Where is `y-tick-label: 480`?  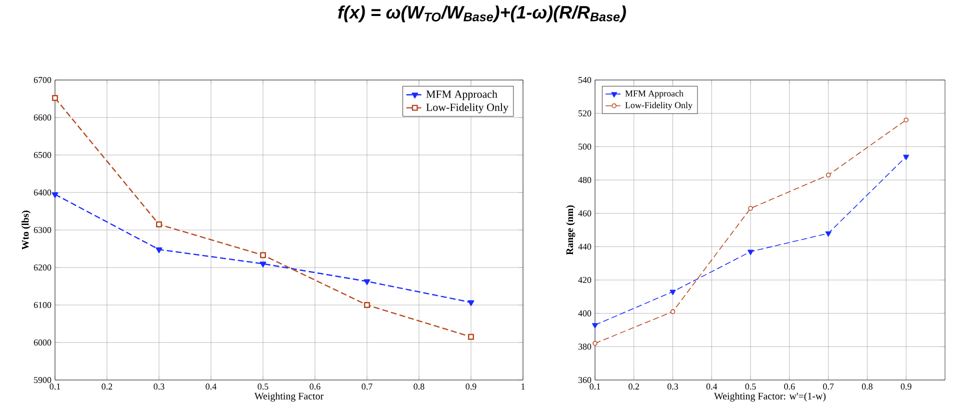 y-tick-label: 480 is located at coordinates (585, 180).